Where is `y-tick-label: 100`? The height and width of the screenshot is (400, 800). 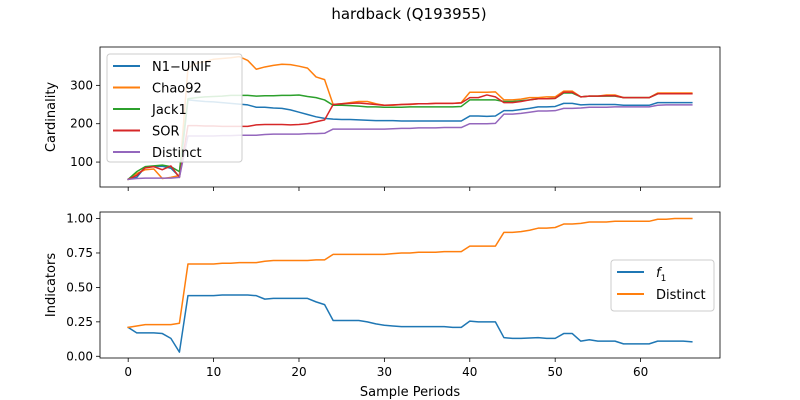
y-tick-label: 100 is located at coordinates (81, 162).